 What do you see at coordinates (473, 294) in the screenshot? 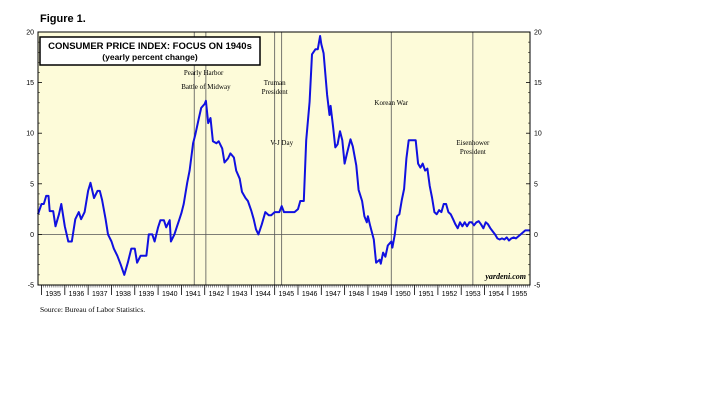
I see `x-tick-label: 1953` at bounding box center [473, 294].